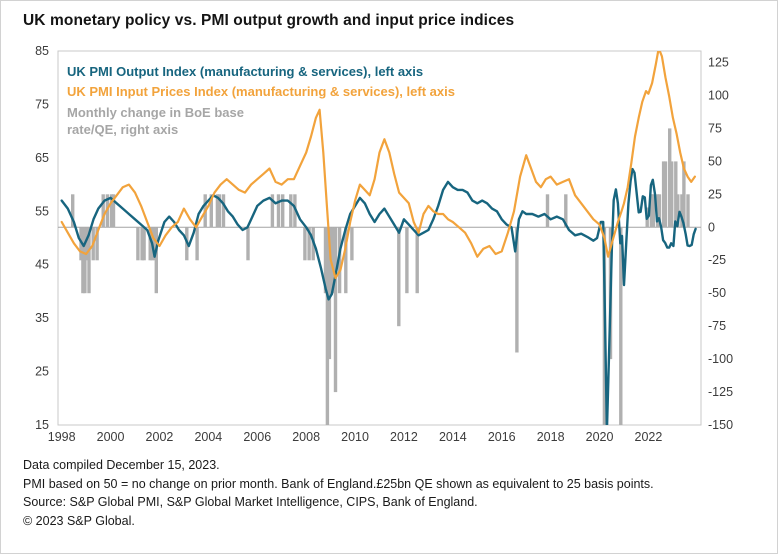  I want to click on svg-text: 2016, so click(502, 437).